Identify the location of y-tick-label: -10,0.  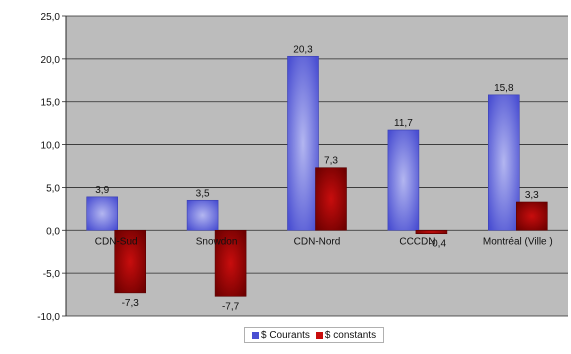
(48, 317).